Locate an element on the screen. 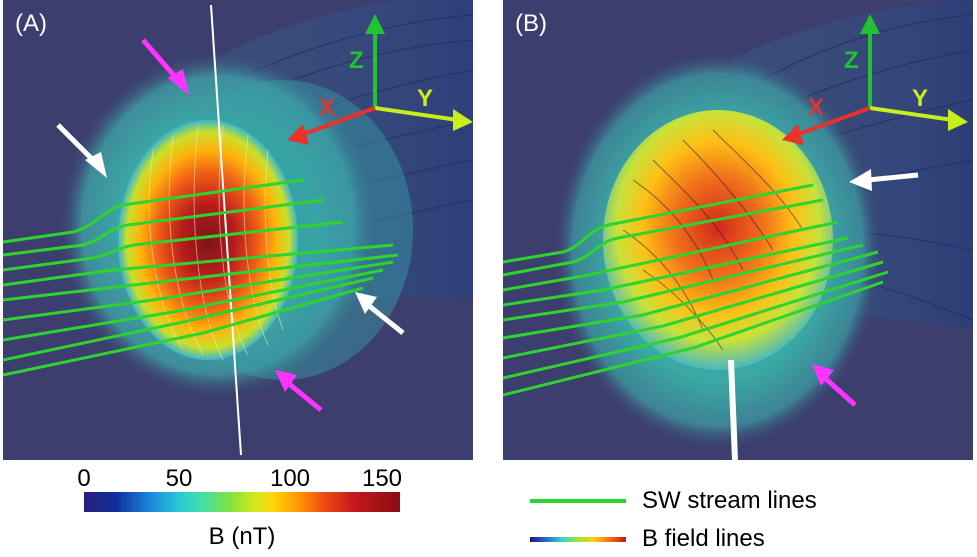 This screenshot has height=557, width=977. white-arrow-left is located at coordinates (76, 143).